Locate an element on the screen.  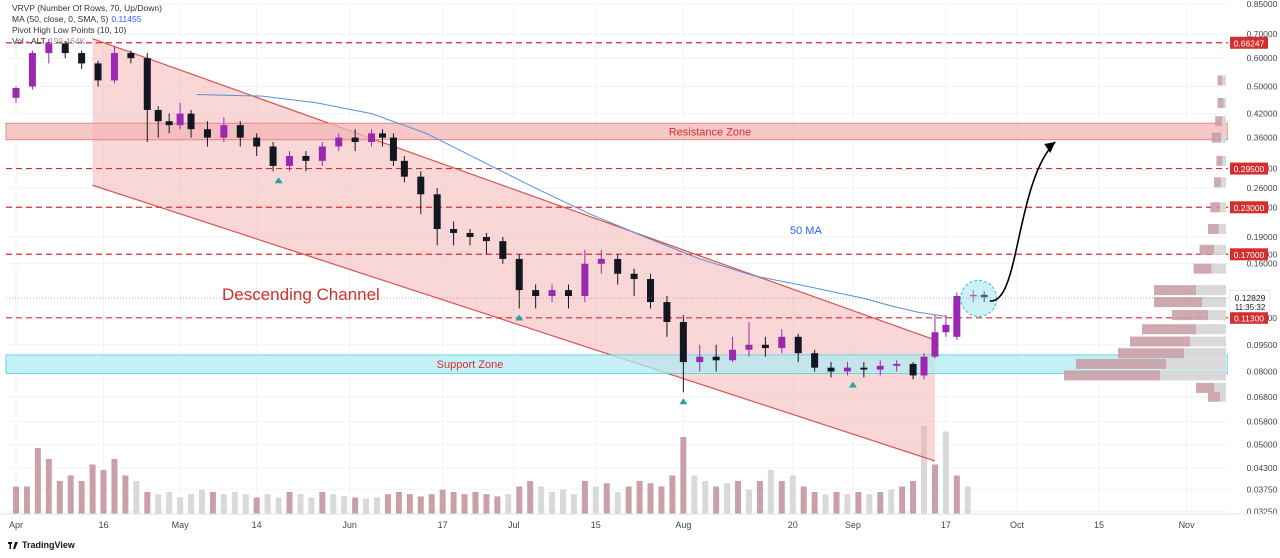
current-price-text: 0.12829 is located at coordinates (1250, 298).